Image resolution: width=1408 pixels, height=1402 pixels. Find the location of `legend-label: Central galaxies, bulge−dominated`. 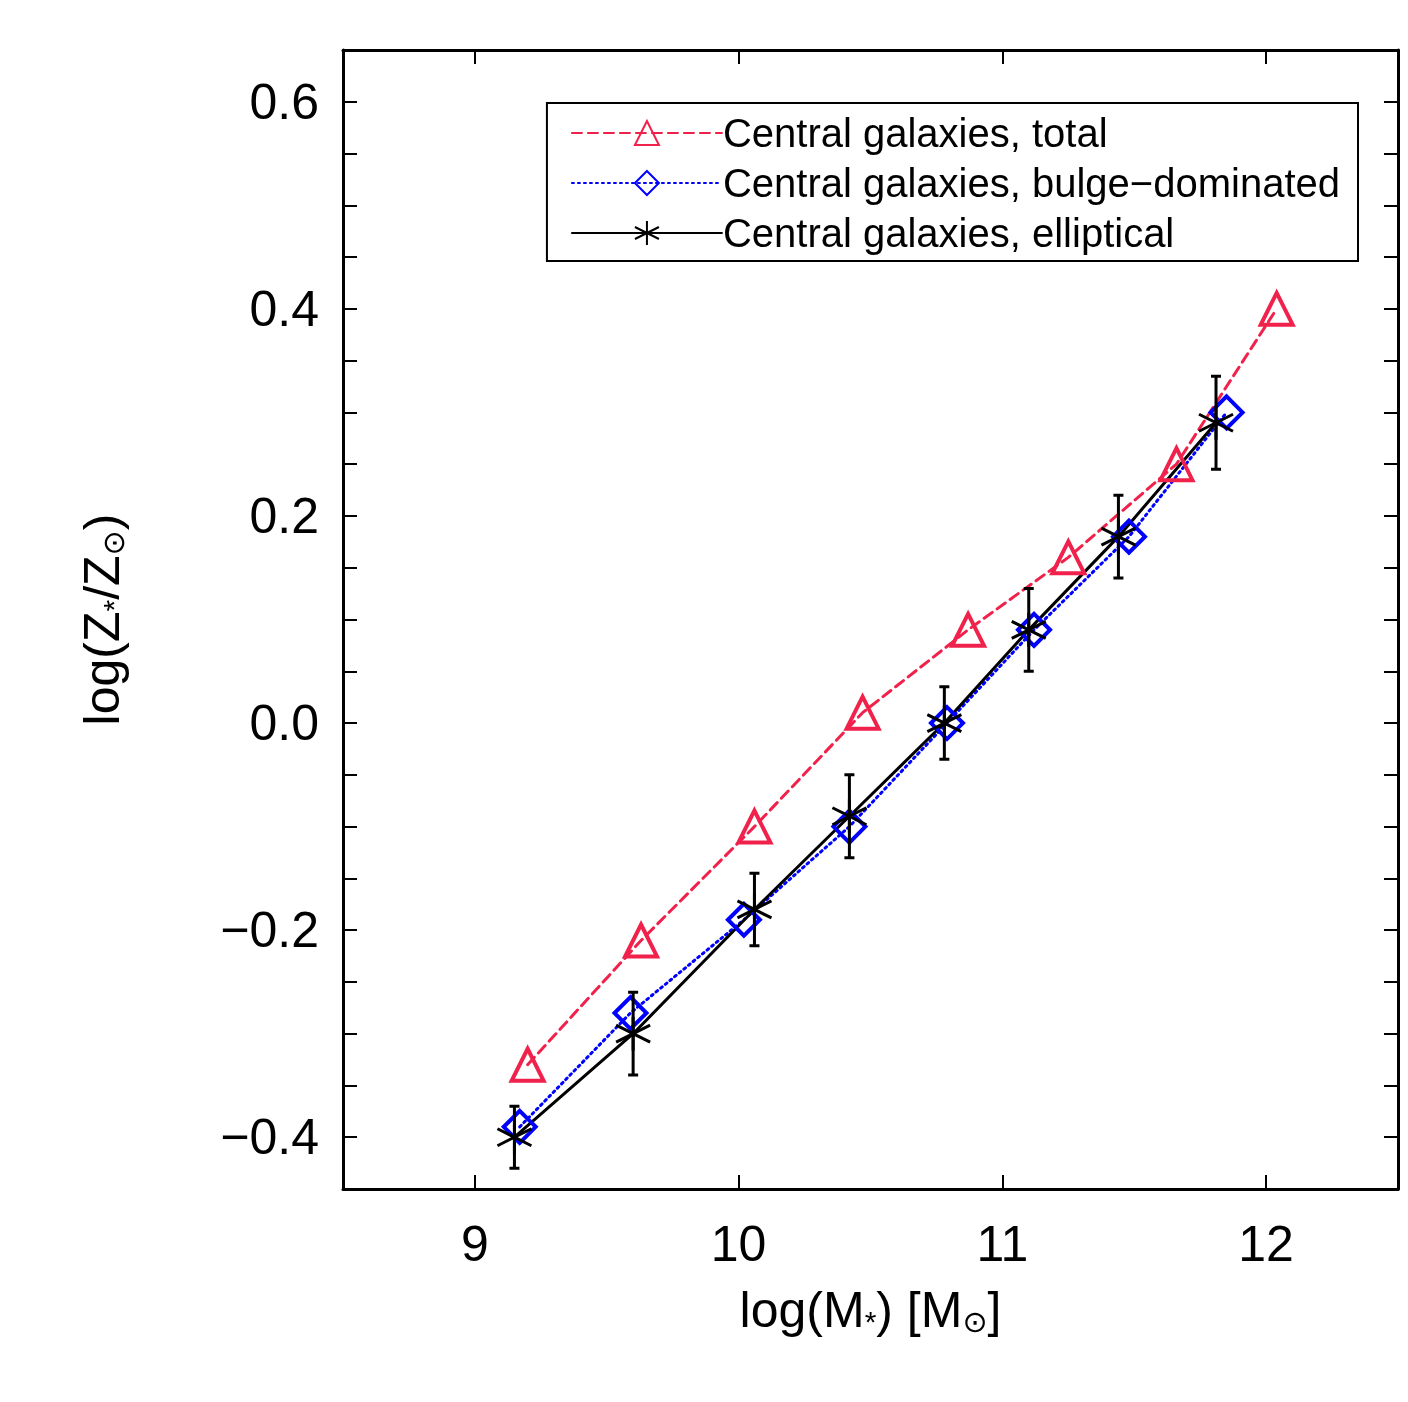

legend-label: Central galaxies, bulge−dominated is located at coordinates (1031, 183).